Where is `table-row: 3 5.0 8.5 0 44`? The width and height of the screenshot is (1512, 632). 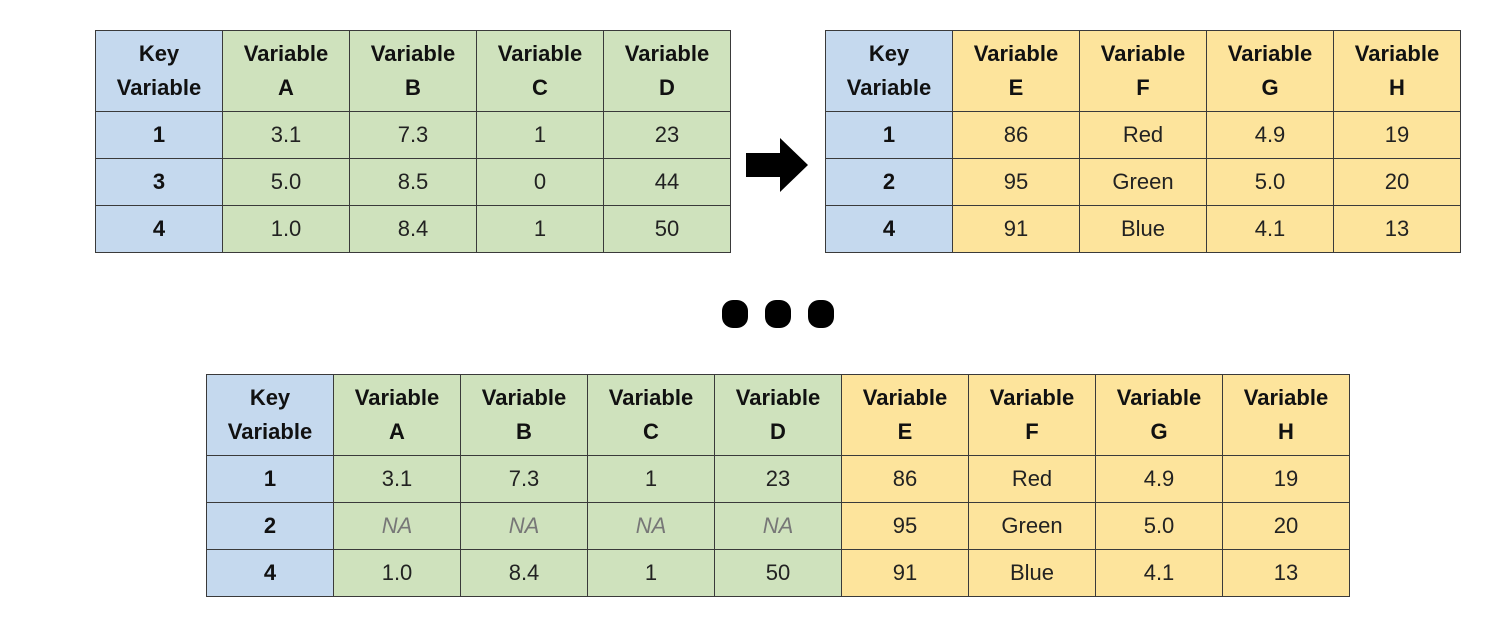
table-row: 3 5.0 8.5 0 44 is located at coordinates (413, 182).